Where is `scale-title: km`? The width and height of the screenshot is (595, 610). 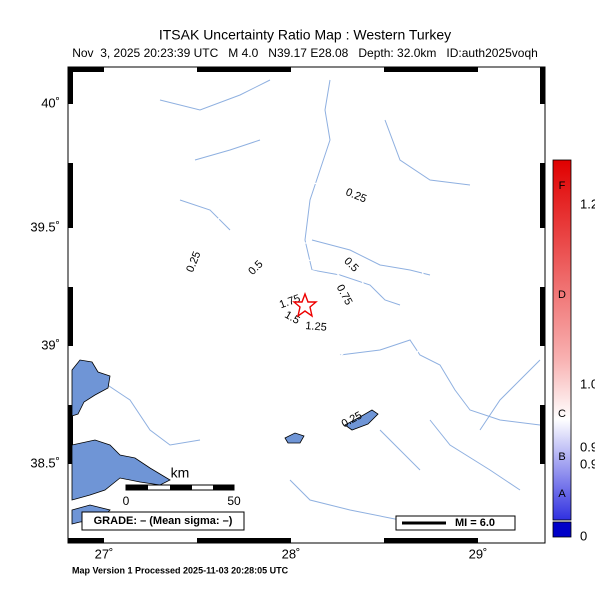
scale-title: km is located at coordinates (180, 473).